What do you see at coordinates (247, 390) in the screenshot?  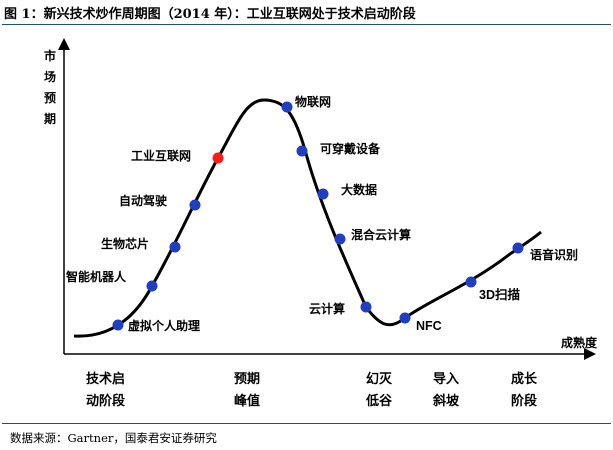 I see `stage-peak-expectations: 预期 峰值` at bounding box center [247, 390].